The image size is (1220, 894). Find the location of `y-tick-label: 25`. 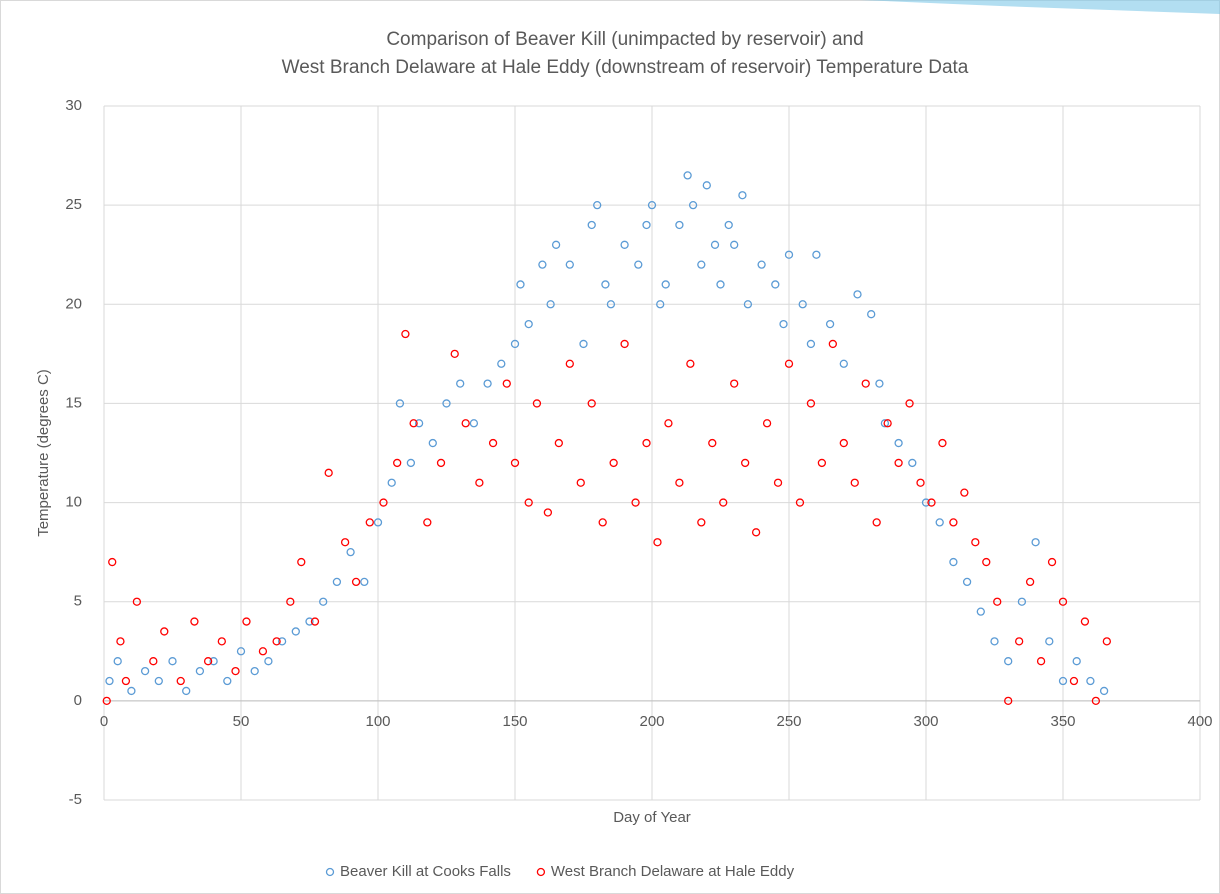

y-tick-label: 25 is located at coordinates (73, 204).